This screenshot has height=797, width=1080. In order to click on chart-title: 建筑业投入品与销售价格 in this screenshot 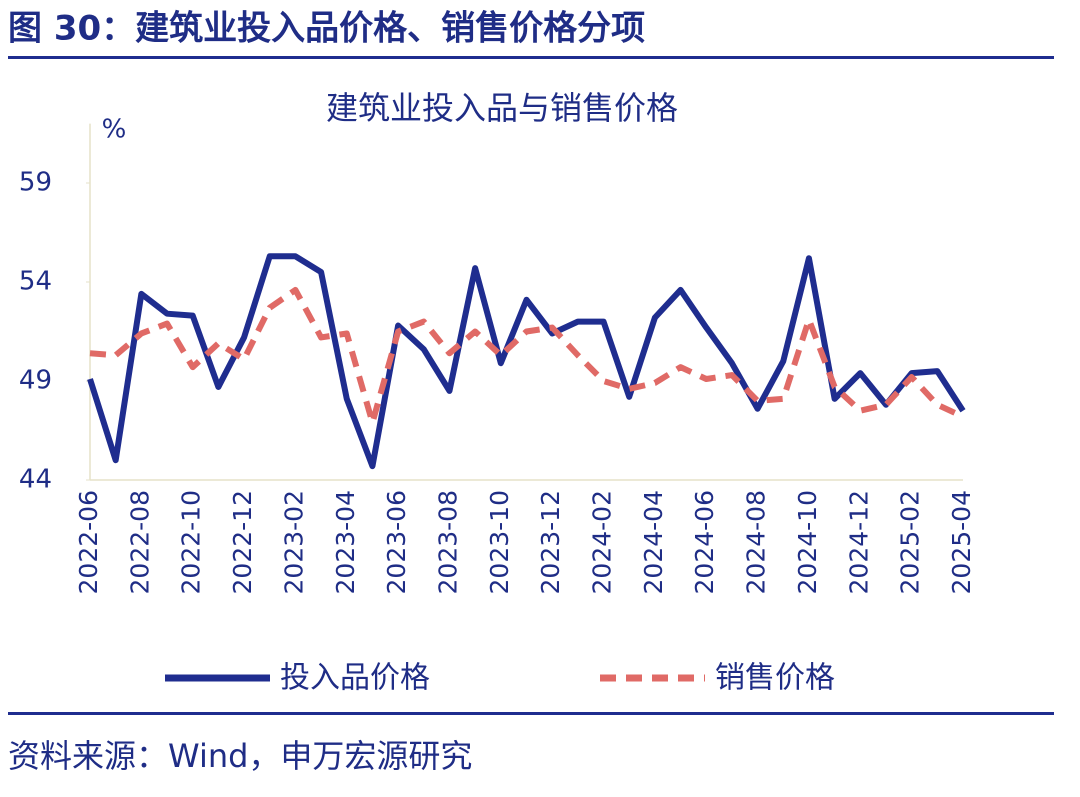, I will do `click(502, 108)`.